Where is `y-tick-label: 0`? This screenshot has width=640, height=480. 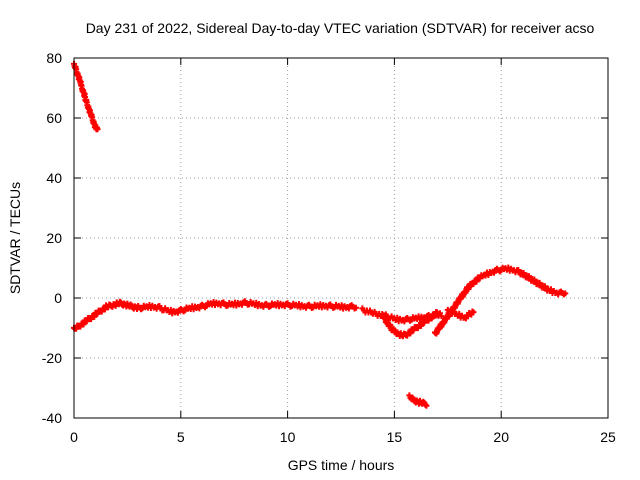 y-tick-label: 0 is located at coordinates (58, 298).